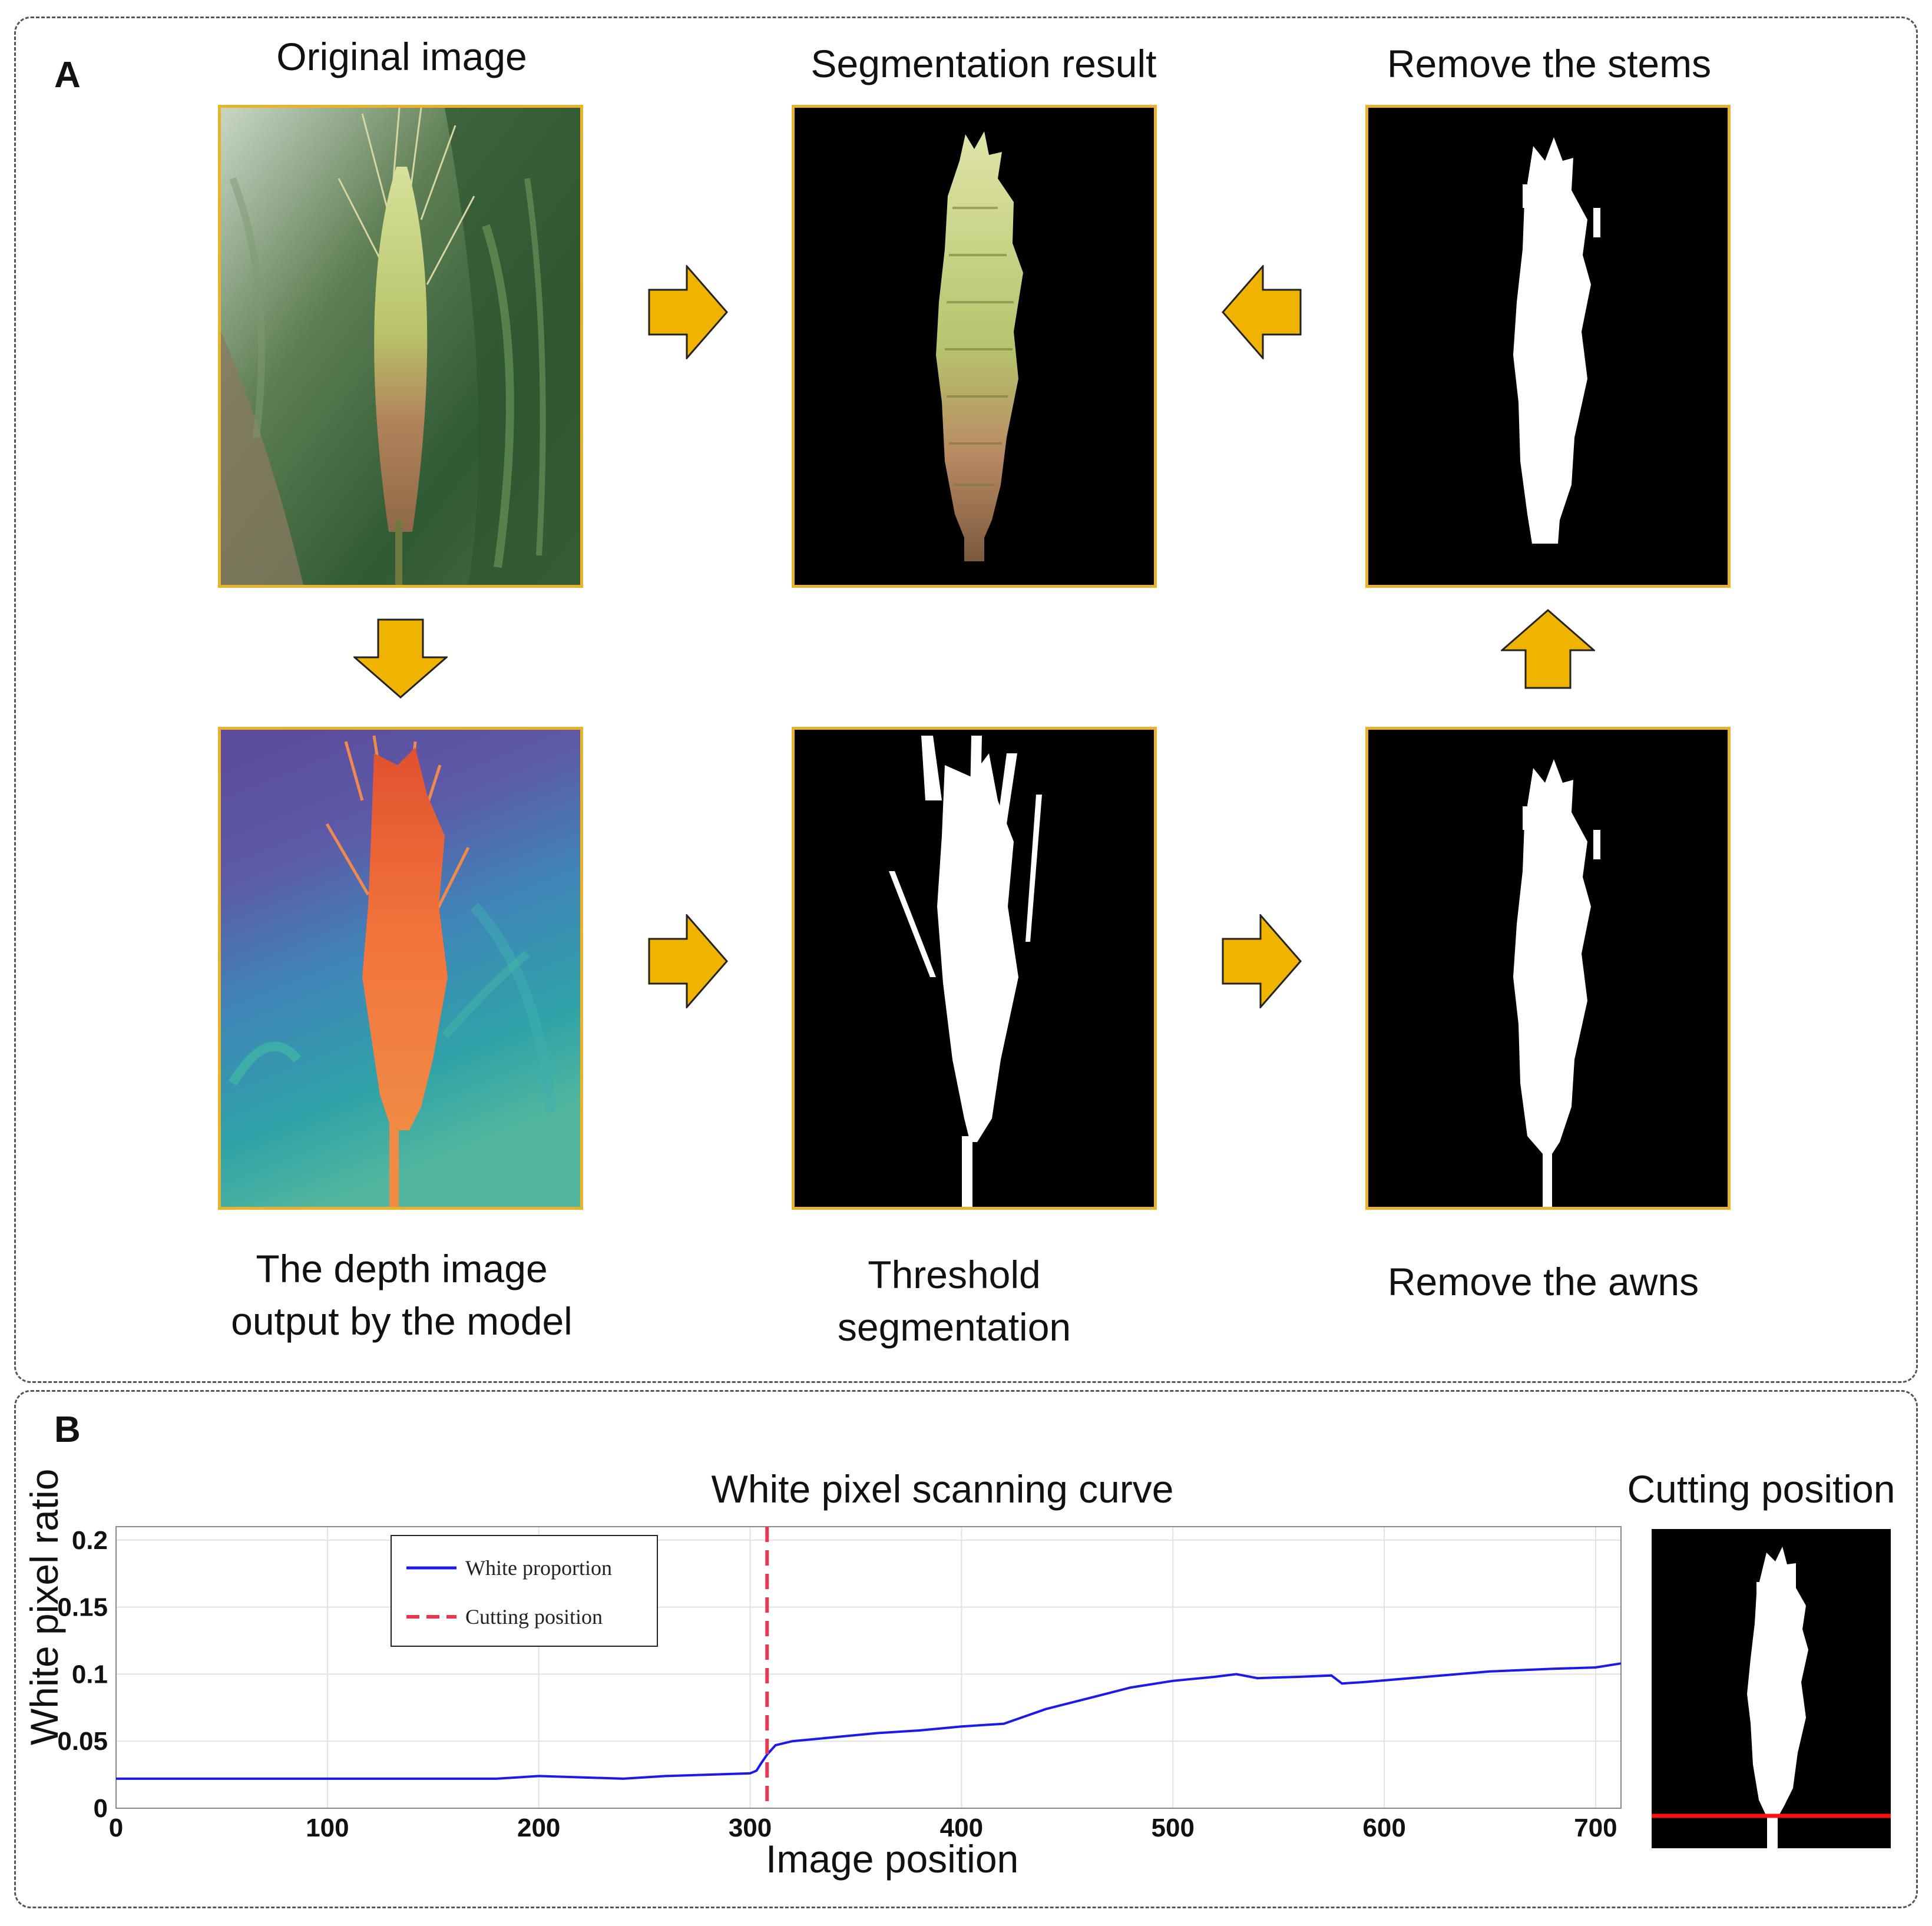 The image size is (1932, 1926). Describe the element at coordinates (82, 1741) in the screenshot. I see `y-tick-label: 0.05` at that location.